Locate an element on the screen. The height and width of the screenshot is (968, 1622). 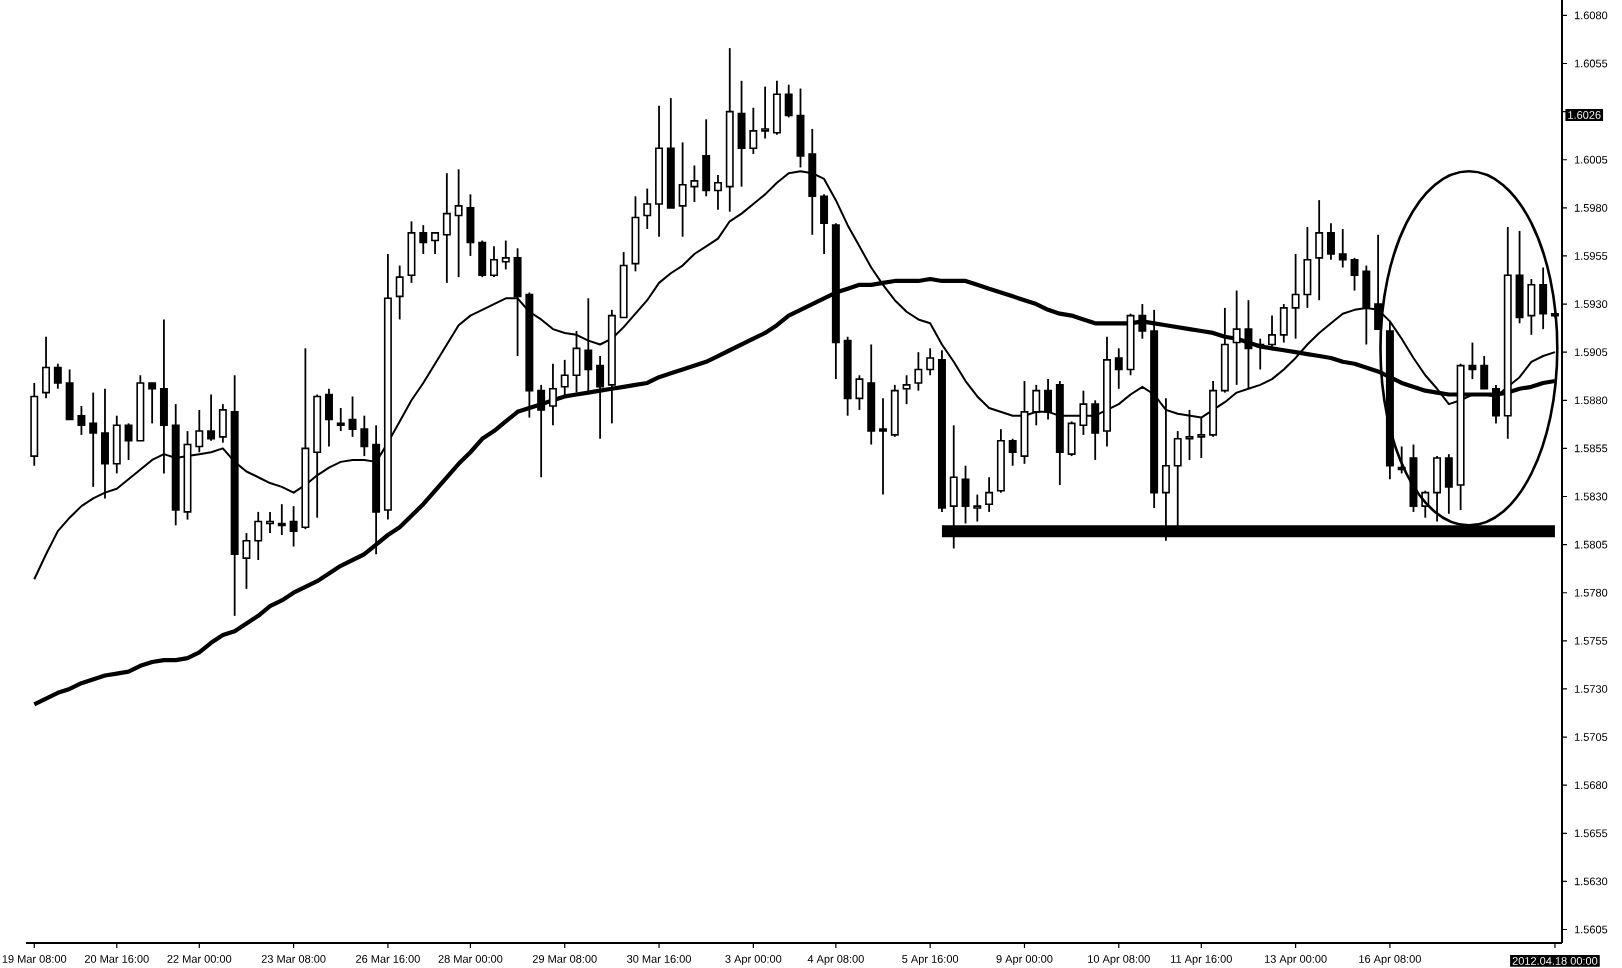
y-tick-label: 1.5880 is located at coordinates (1591, 400).